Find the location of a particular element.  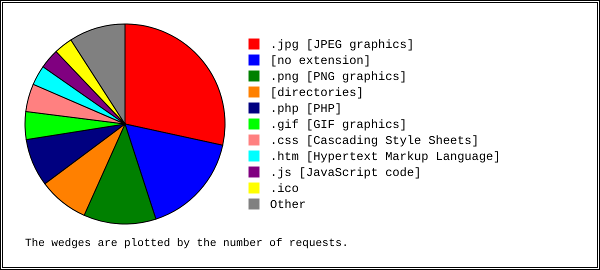

legend-label: [directories] is located at coordinates (317, 93).